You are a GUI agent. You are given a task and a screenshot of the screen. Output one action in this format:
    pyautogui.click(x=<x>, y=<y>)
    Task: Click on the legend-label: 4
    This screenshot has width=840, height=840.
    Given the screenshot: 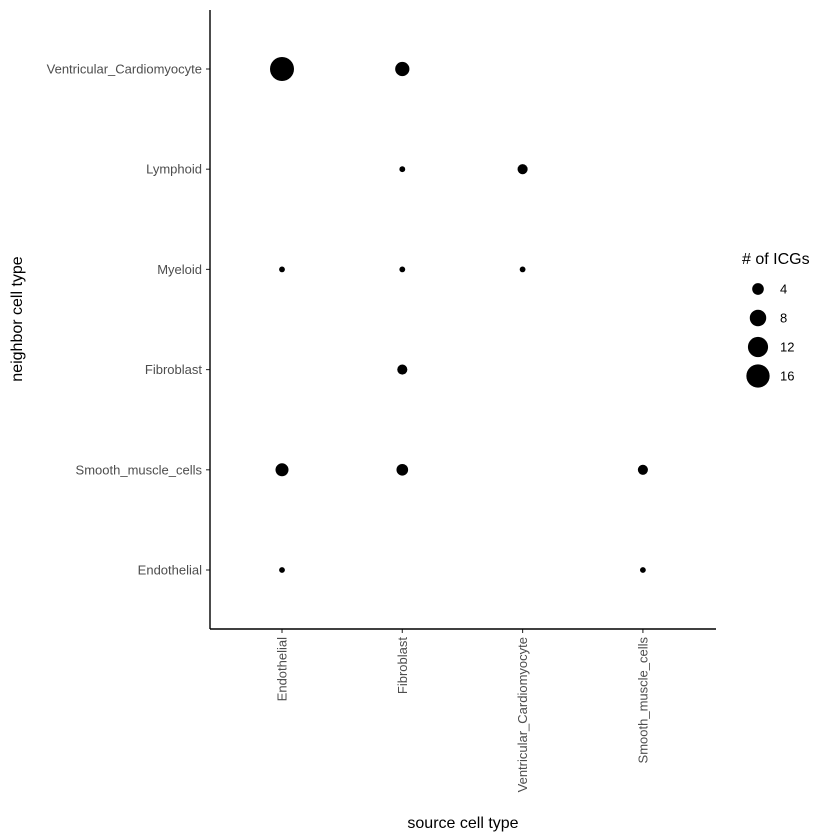 What is the action you would take?
    pyautogui.click(x=783, y=289)
    